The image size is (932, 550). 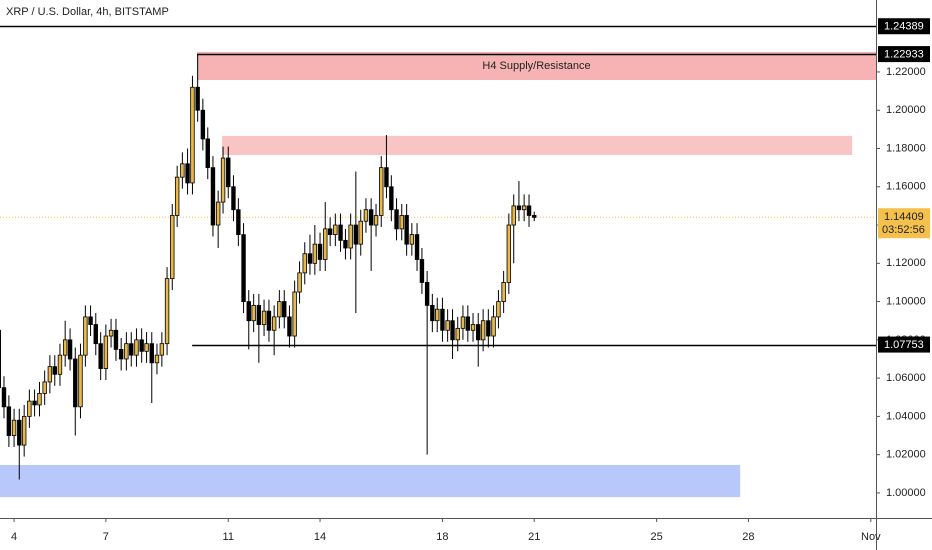 I want to click on x-tick-label: 4, so click(x=14, y=537).